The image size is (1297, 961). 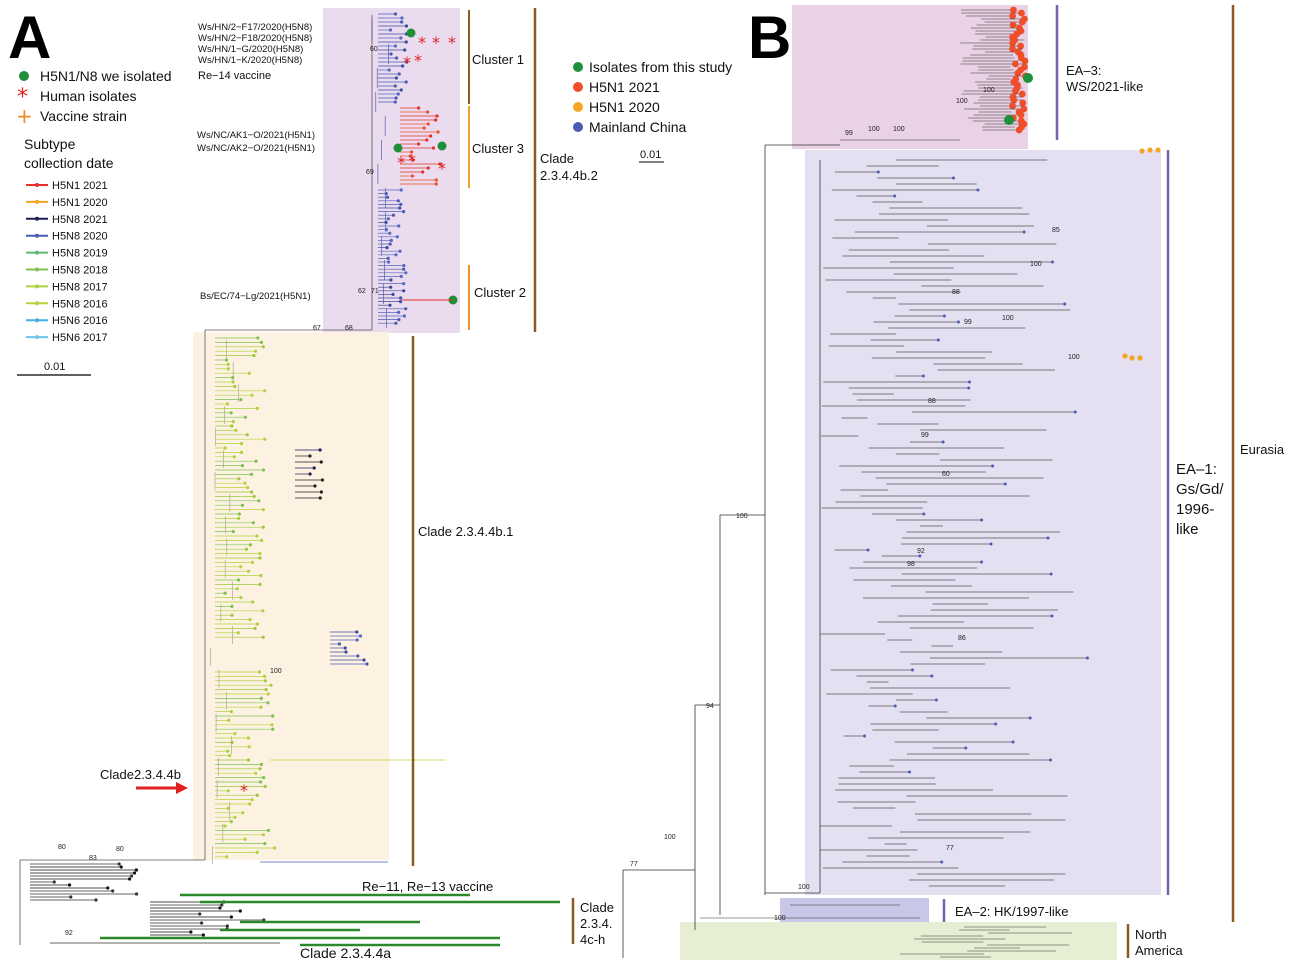 What do you see at coordinates (67, 186) in the screenshot?
I see `subtype-legend-item: H5N1 2021` at bounding box center [67, 186].